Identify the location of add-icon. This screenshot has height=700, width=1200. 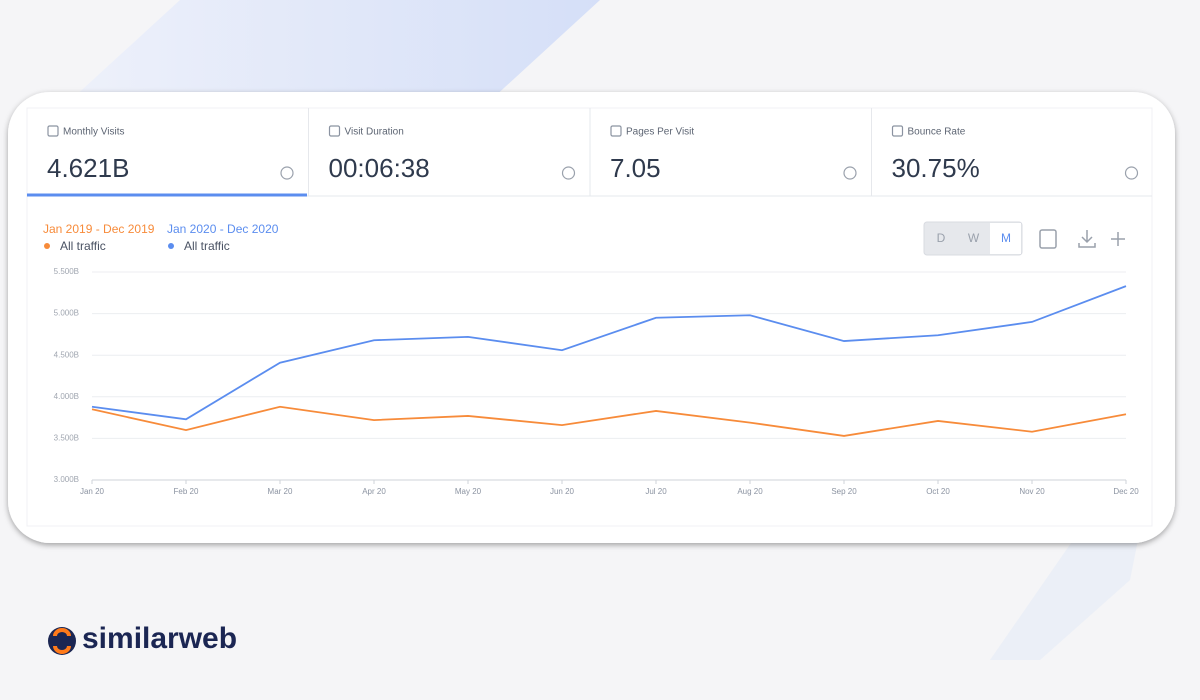
(1118, 239).